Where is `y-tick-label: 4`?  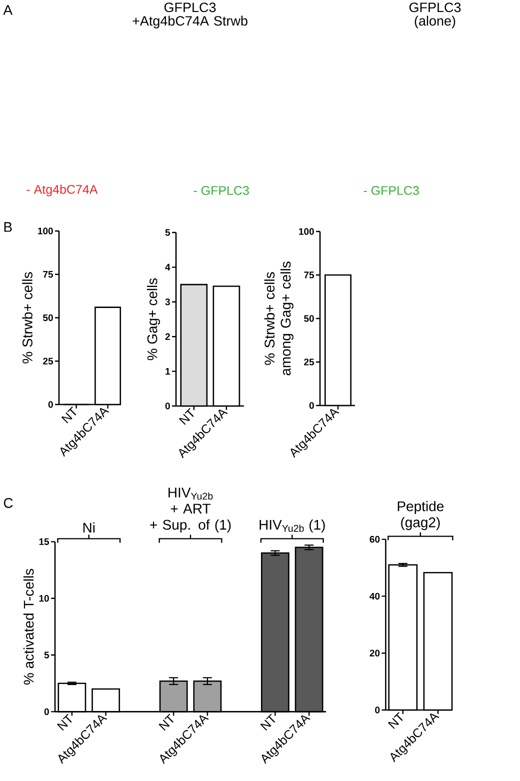
y-tick-label: 4 is located at coordinates (167, 267).